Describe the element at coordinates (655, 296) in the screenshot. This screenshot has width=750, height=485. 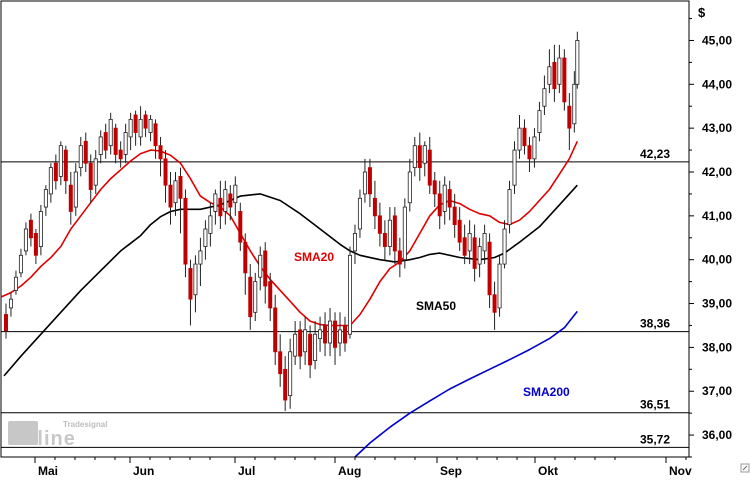
I see `level-labels: 42,23 38,36 36,51 35,72` at that location.